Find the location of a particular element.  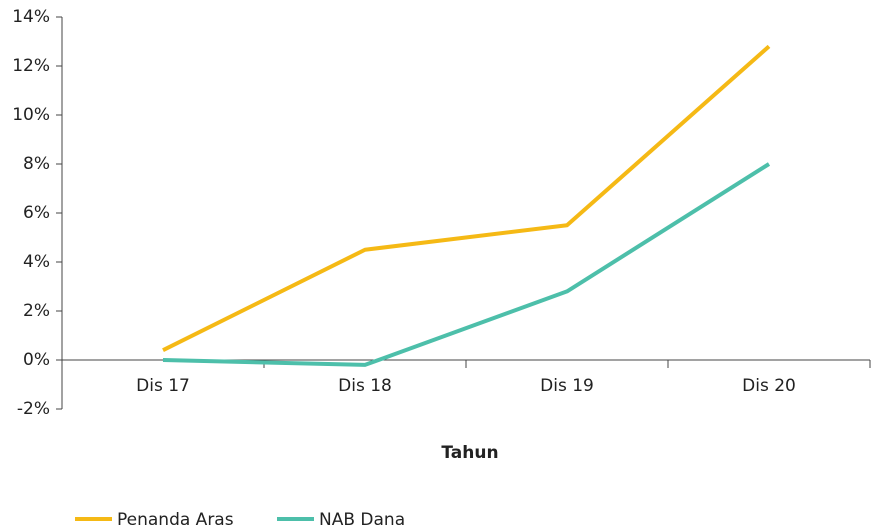

y-tick-label: 8% is located at coordinates (36, 164).